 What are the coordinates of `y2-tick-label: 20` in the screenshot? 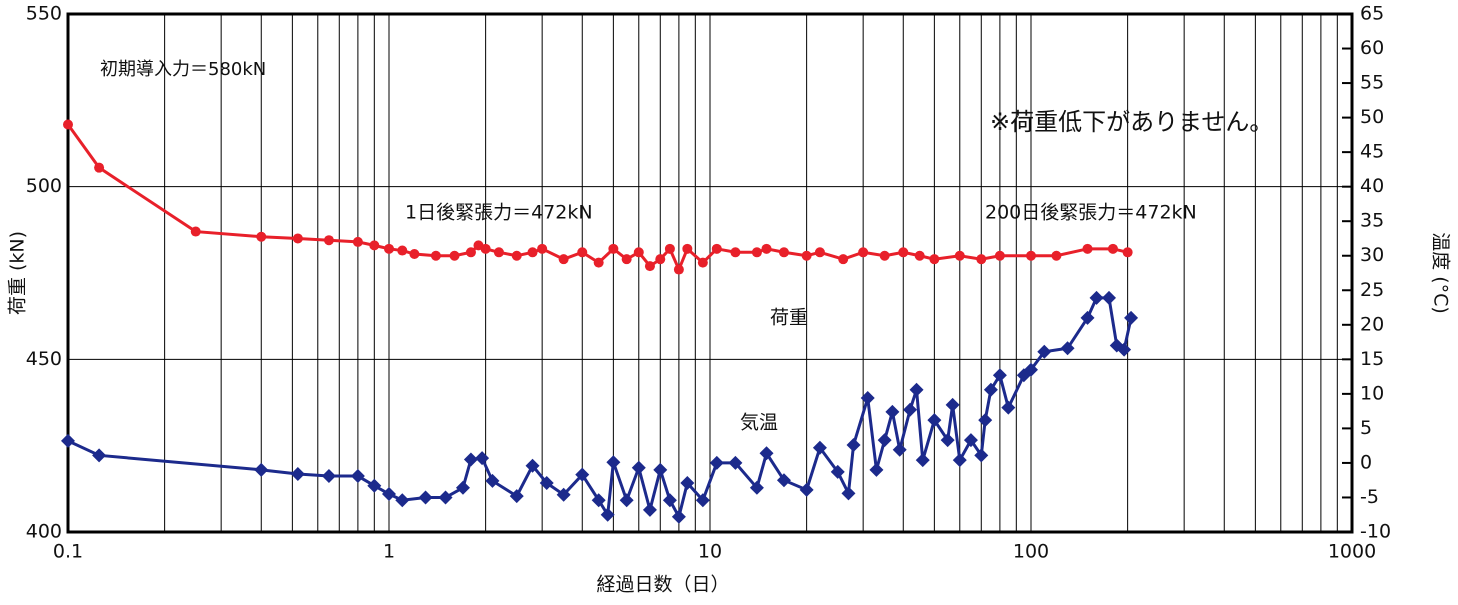 It's located at (1372, 324).